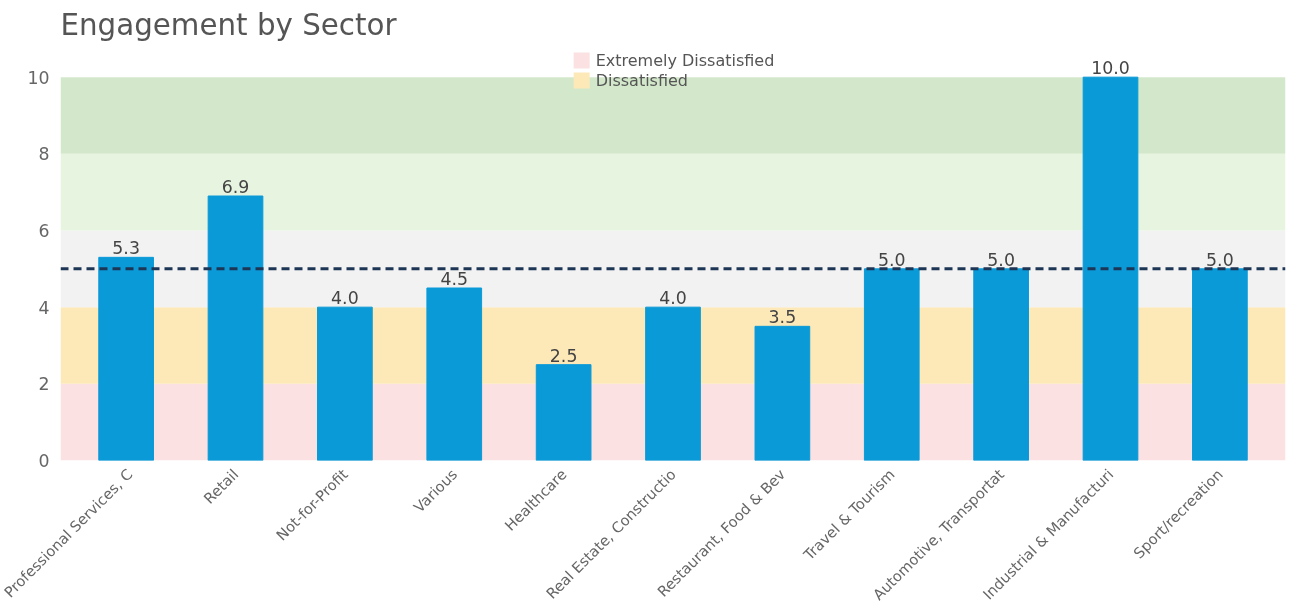  What do you see at coordinates (642, 80) in the screenshot?
I see `legend-label: Dissatisfied` at bounding box center [642, 80].